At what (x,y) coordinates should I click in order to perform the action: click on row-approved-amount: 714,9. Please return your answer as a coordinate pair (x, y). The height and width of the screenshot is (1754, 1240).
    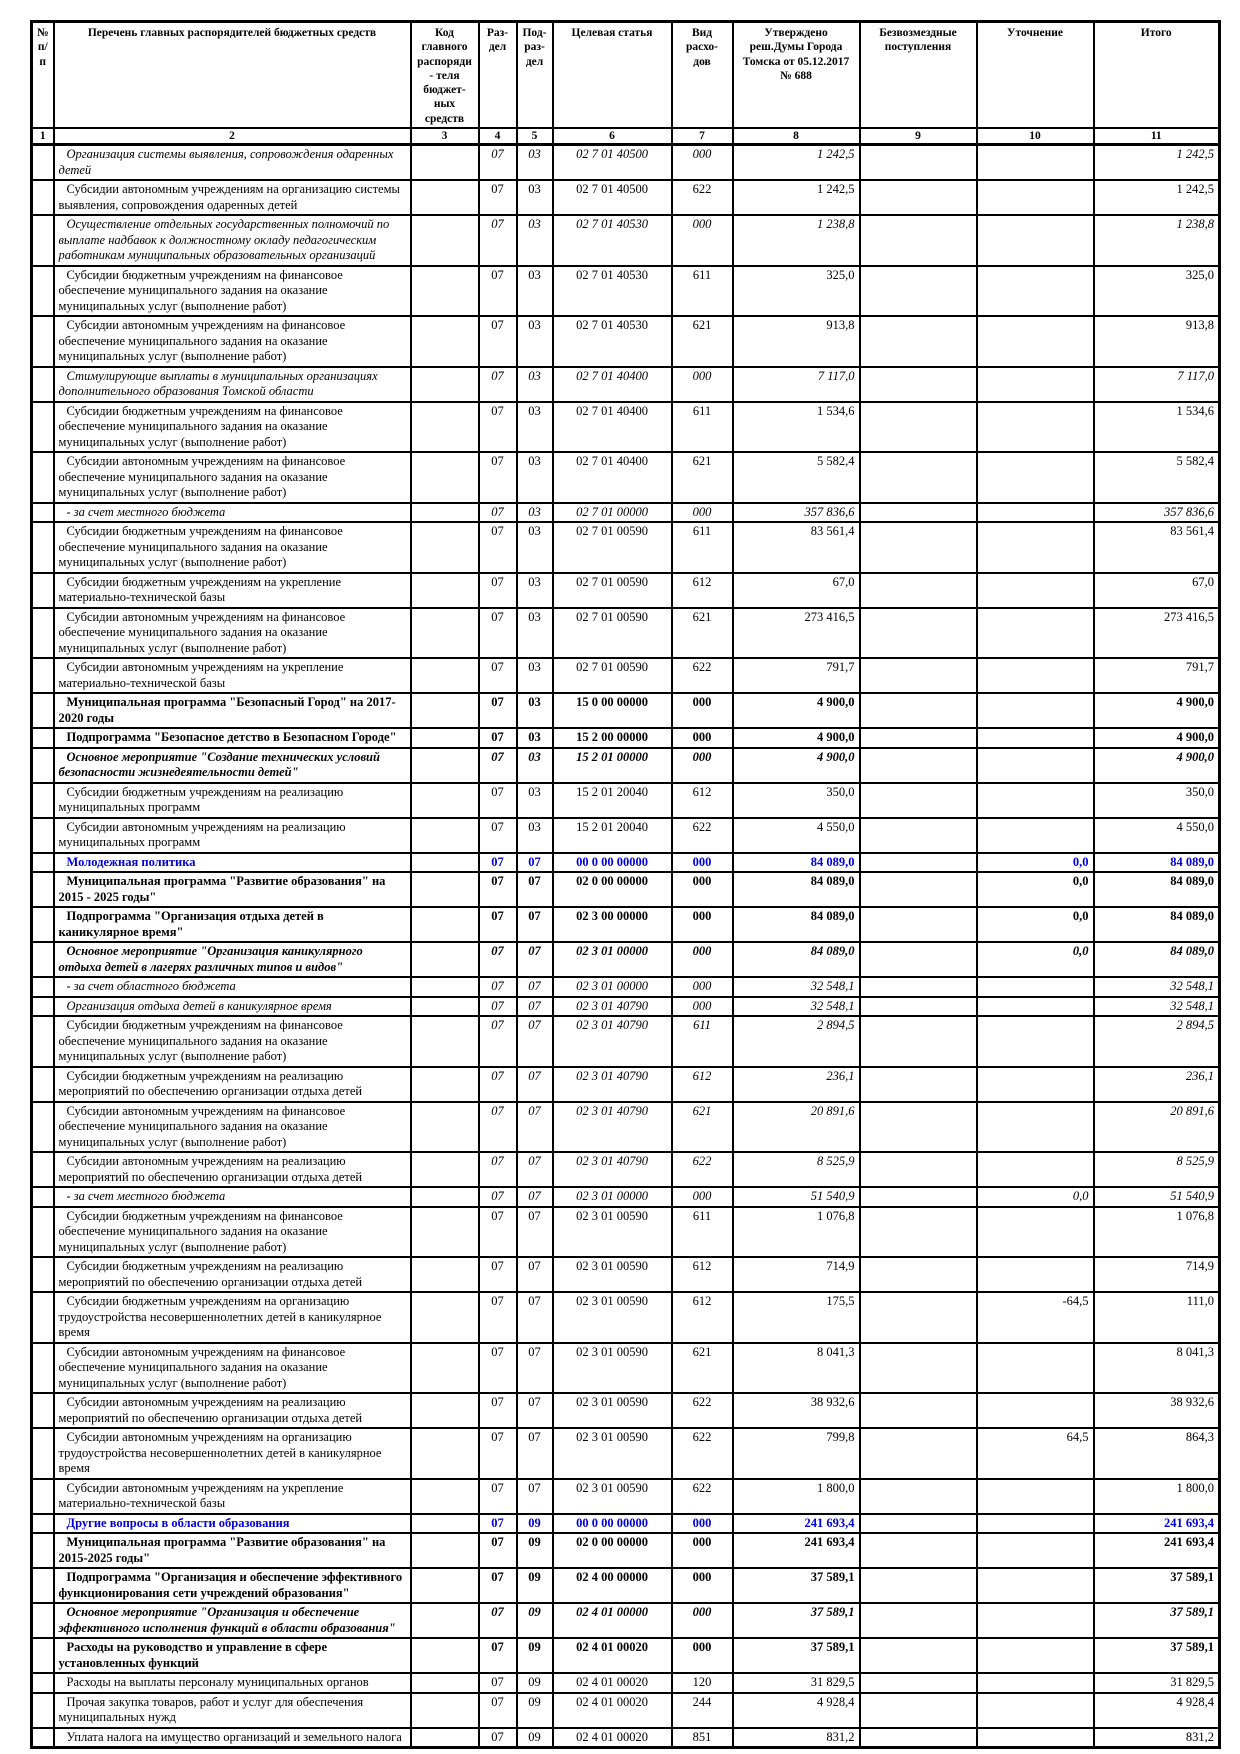
    Looking at the image, I should click on (796, 1274).